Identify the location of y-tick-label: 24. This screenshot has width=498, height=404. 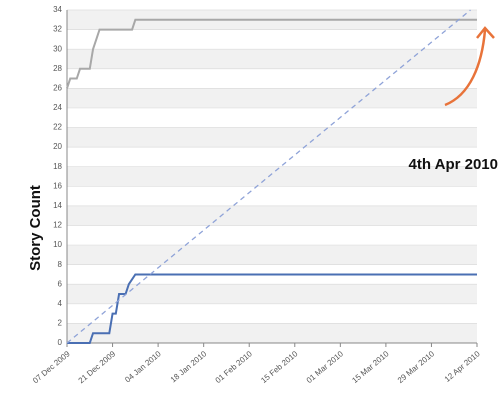
(57, 107).